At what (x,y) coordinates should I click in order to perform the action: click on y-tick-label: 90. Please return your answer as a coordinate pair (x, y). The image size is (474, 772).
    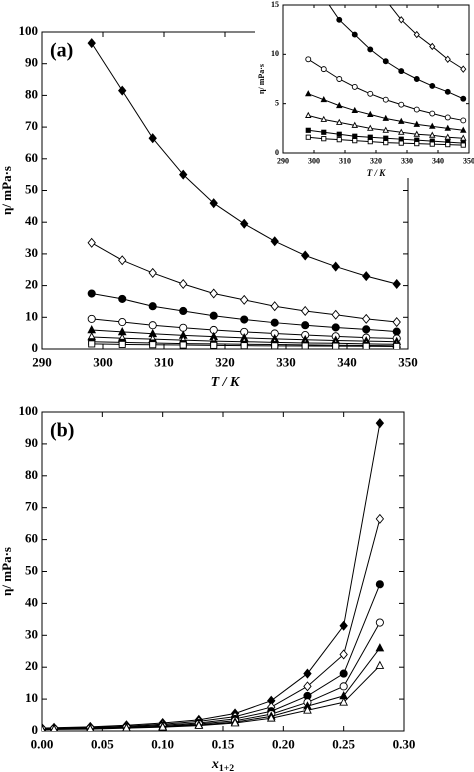
    Looking at the image, I should click on (31, 62).